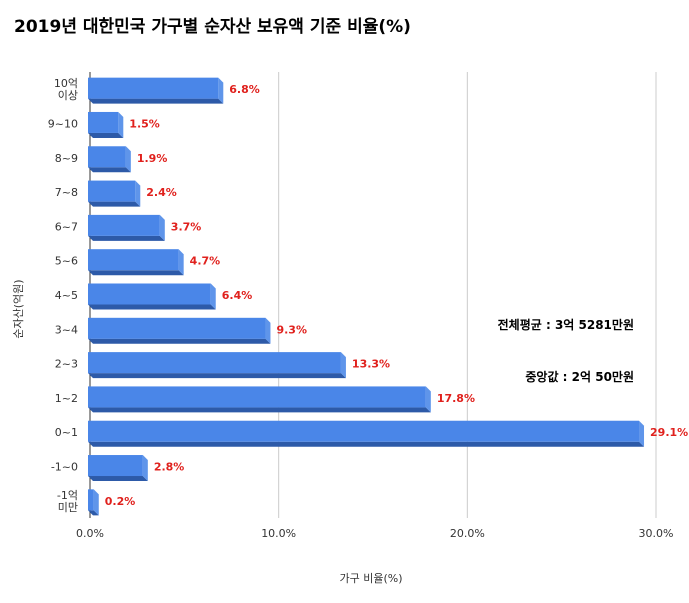 This screenshot has height=603, width=689. What do you see at coordinates (278, 533) in the screenshot?
I see `x-tick-label: 10.0%` at bounding box center [278, 533].